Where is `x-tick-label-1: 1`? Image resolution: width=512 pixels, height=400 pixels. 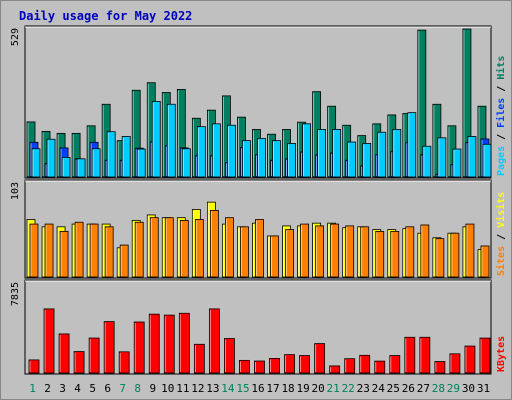
x-tick-label-1: 1 is located at coordinates (32, 388).